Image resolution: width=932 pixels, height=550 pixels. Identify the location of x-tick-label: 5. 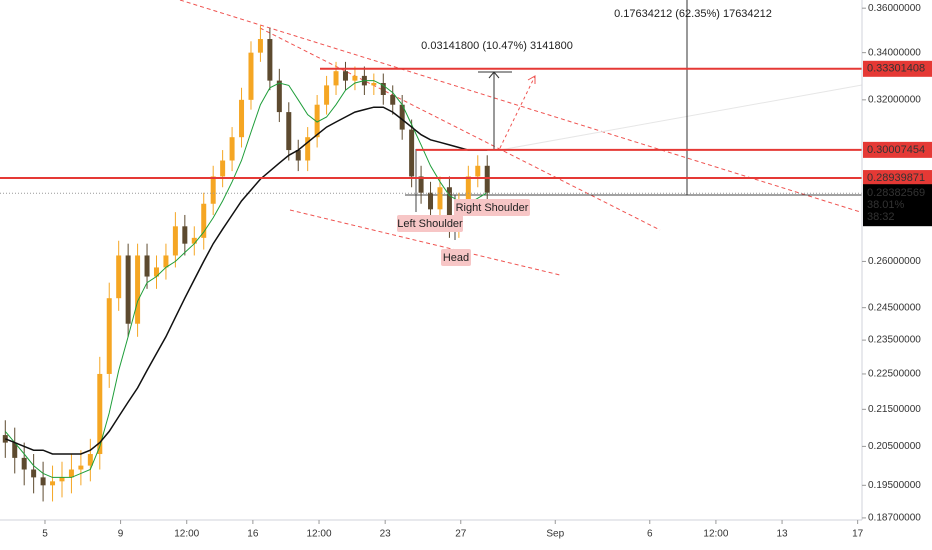
(45, 534).